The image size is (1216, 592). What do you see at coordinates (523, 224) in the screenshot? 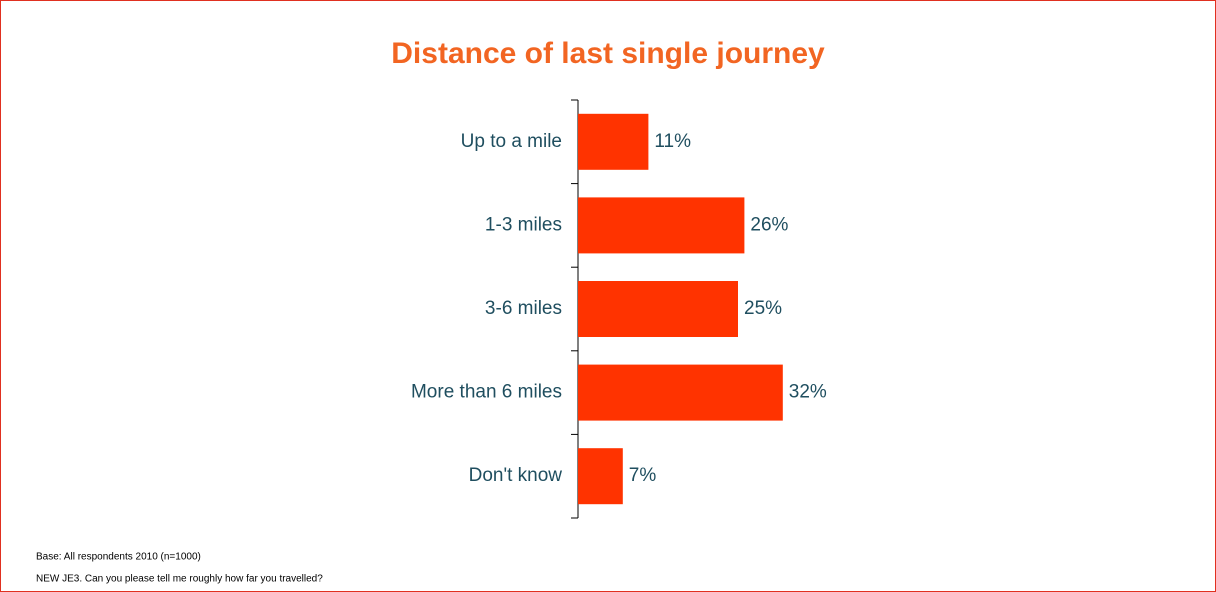
I see `category-label: 1-3 miles` at bounding box center [523, 224].